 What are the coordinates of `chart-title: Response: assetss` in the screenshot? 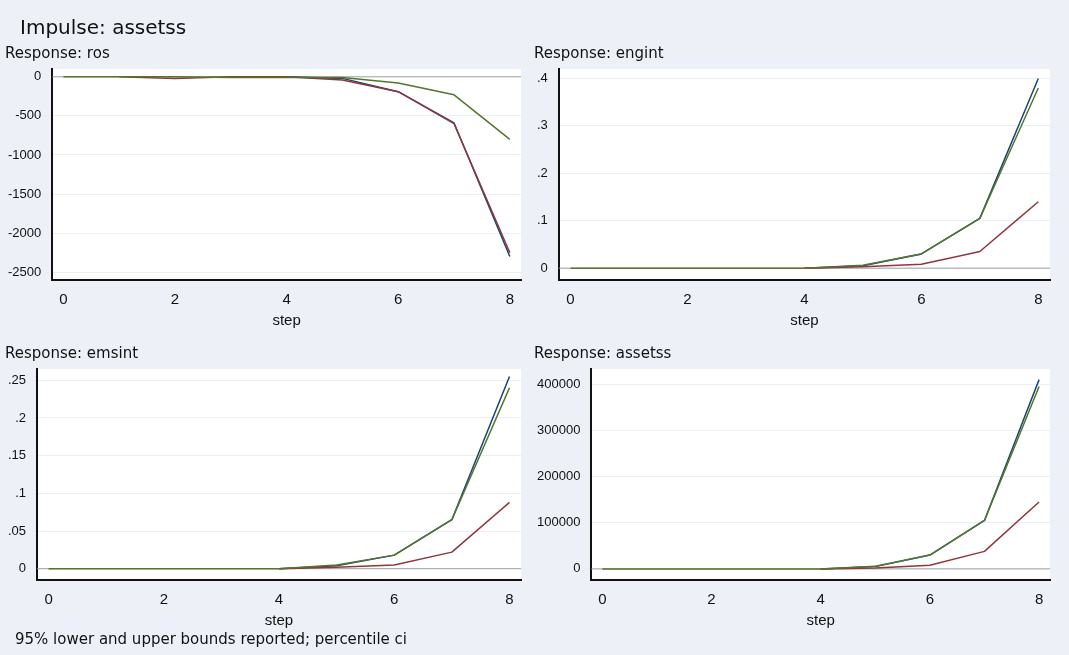 It's located at (603, 352).